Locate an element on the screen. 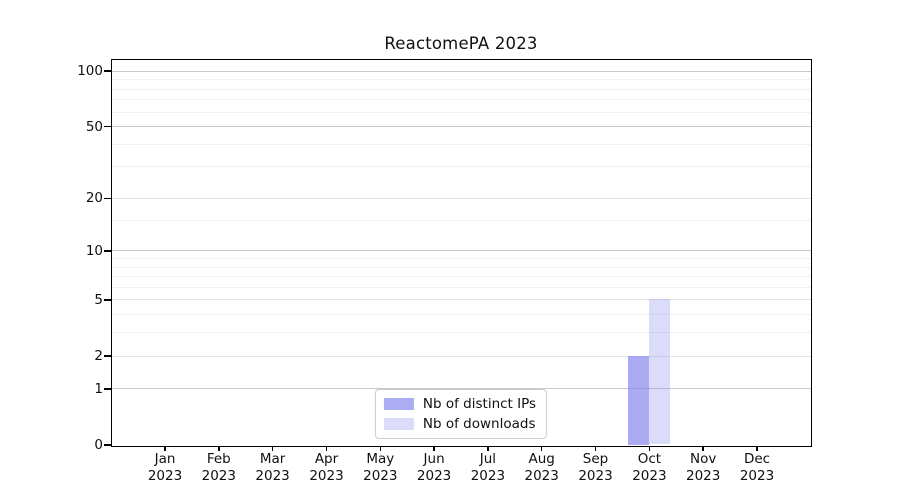  x-tick-label-dec: Dec 2023 is located at coordinates (757, 467).